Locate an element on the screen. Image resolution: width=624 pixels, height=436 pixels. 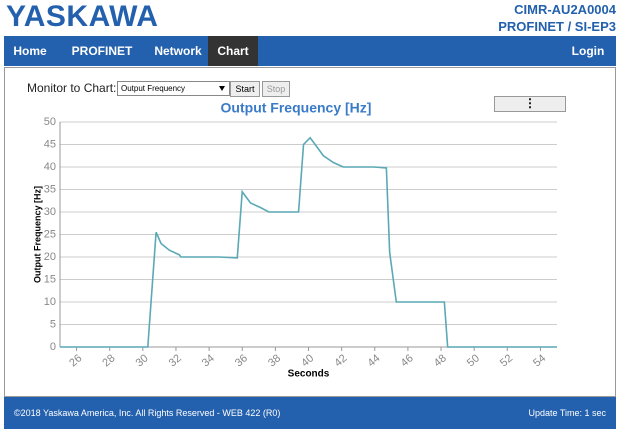
y-axis-label: Output Frequency [Hz] is located at coordinates (37, 234).